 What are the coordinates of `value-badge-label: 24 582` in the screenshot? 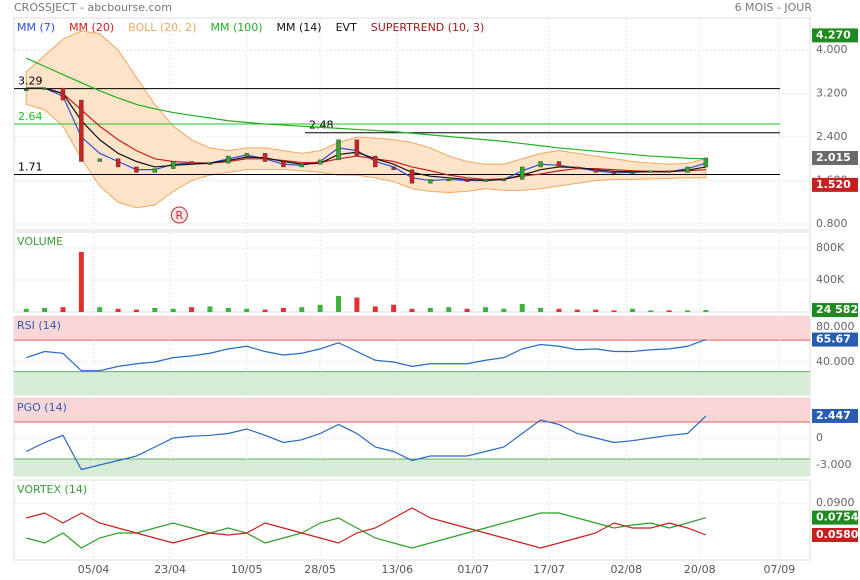 It's located at (837, 309).